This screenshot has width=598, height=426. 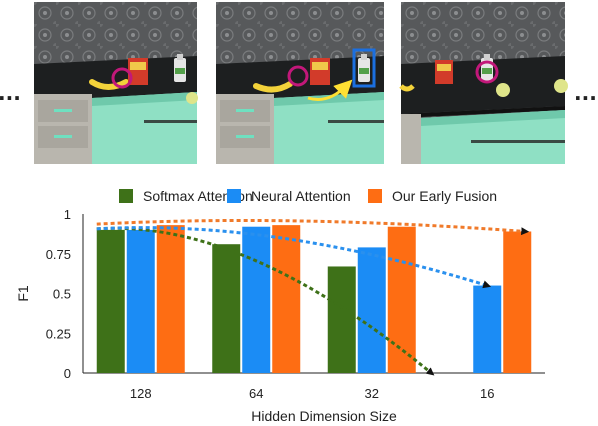 I want to click on legend-label: Softmax Attention, so click(x=198, y=196).